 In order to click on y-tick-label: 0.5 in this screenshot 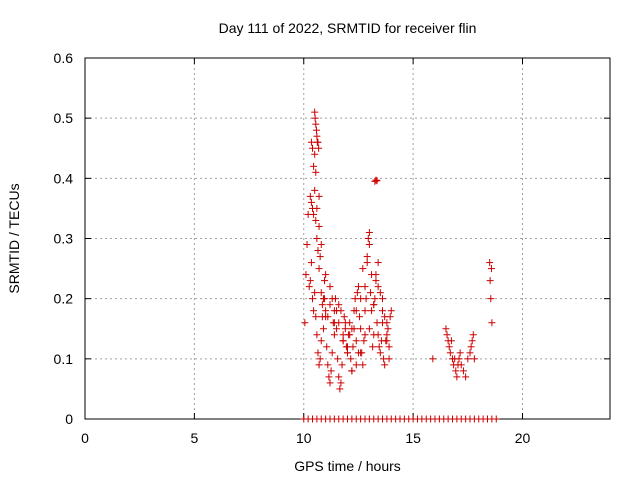, I will do `click(64, 118)`.